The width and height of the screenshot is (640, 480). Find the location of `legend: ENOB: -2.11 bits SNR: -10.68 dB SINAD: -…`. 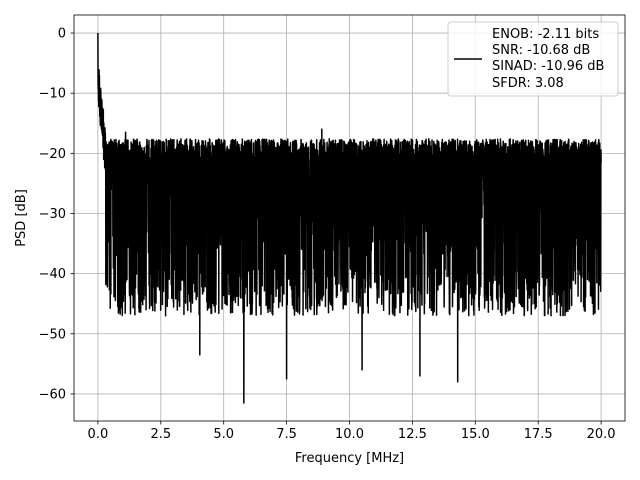

legend: ENOB: -2.11 bits SNR: -10.68 dB SINAD: -… is located at coordinates (533, 59).